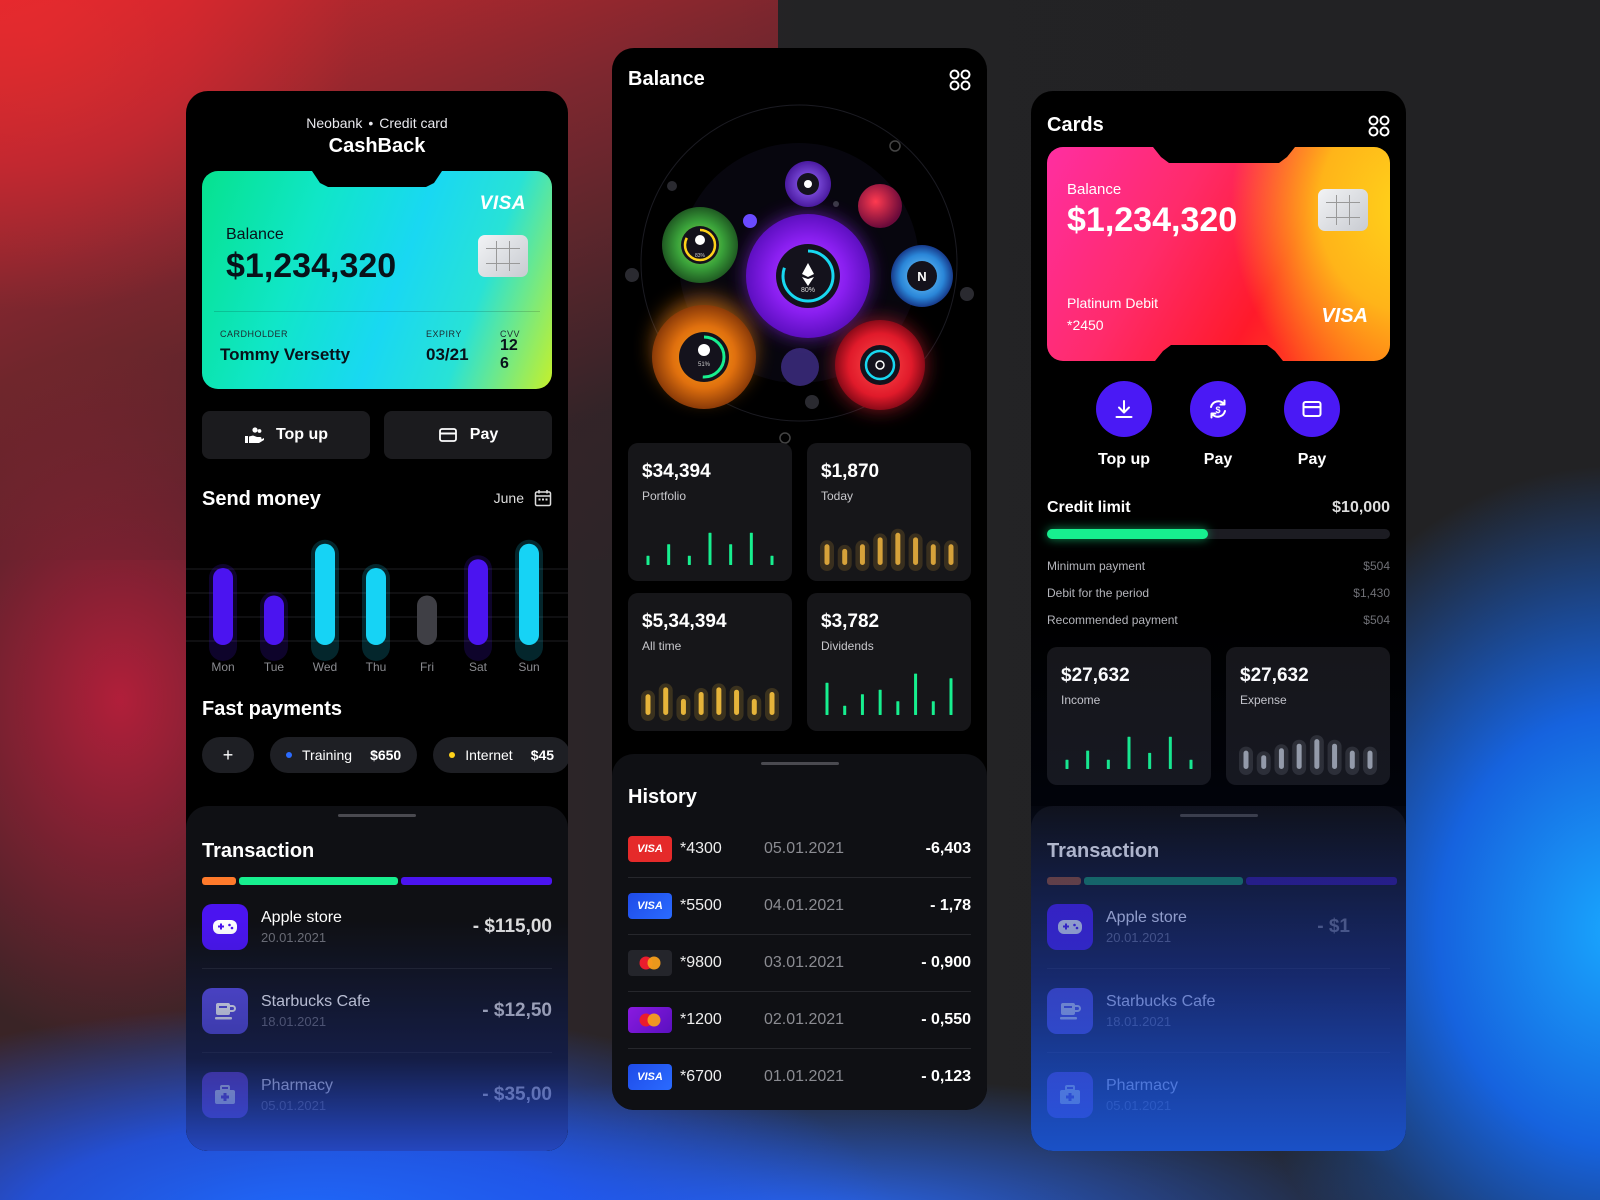 This screenshot has height=1200, width=1600. What do you see at coordinates (261, 499) in the screenshot?
I see `send-money-title: Send money` at bounding box center [261, 499].